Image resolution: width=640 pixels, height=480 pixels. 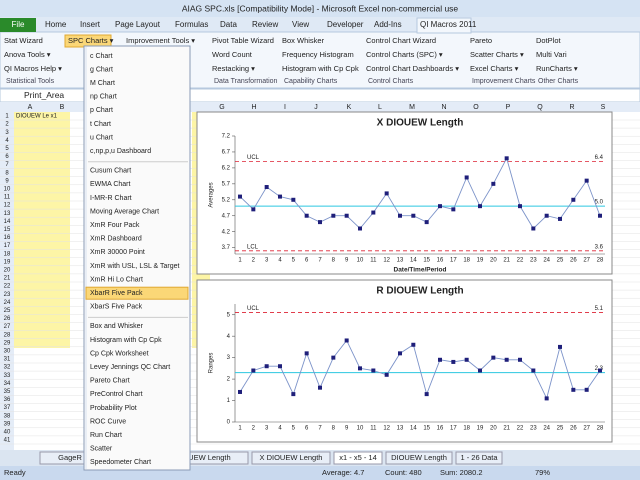 I want to click on menu-item: Histogram with Cp Cpk, so click(x=126, y=340).